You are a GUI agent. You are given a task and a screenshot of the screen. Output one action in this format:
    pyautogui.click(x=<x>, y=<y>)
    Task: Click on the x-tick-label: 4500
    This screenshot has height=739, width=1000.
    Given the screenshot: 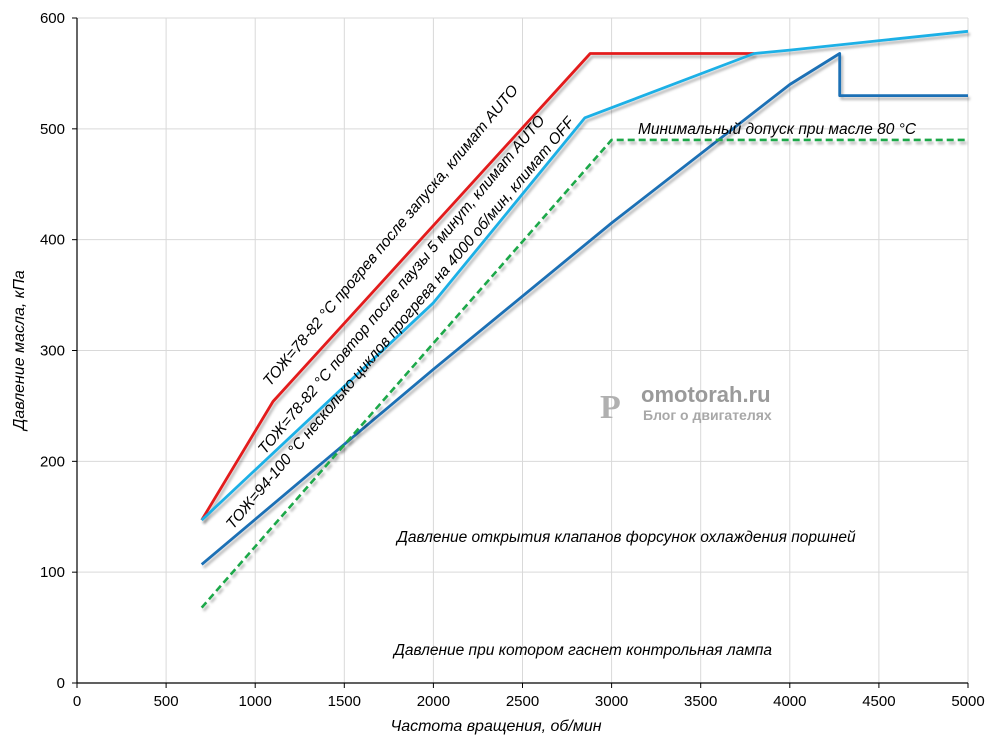 What is the action you would take?
    pyautogui.click(x=878, y=701)
    